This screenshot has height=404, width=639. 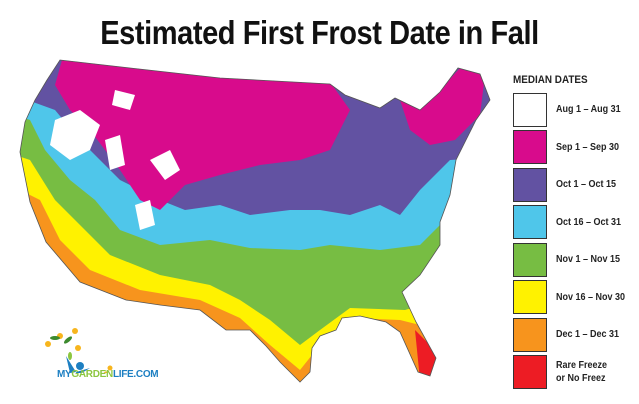 I want to click on legend-item: Rare Freeze or No Freez, so click(x=573, y=373).